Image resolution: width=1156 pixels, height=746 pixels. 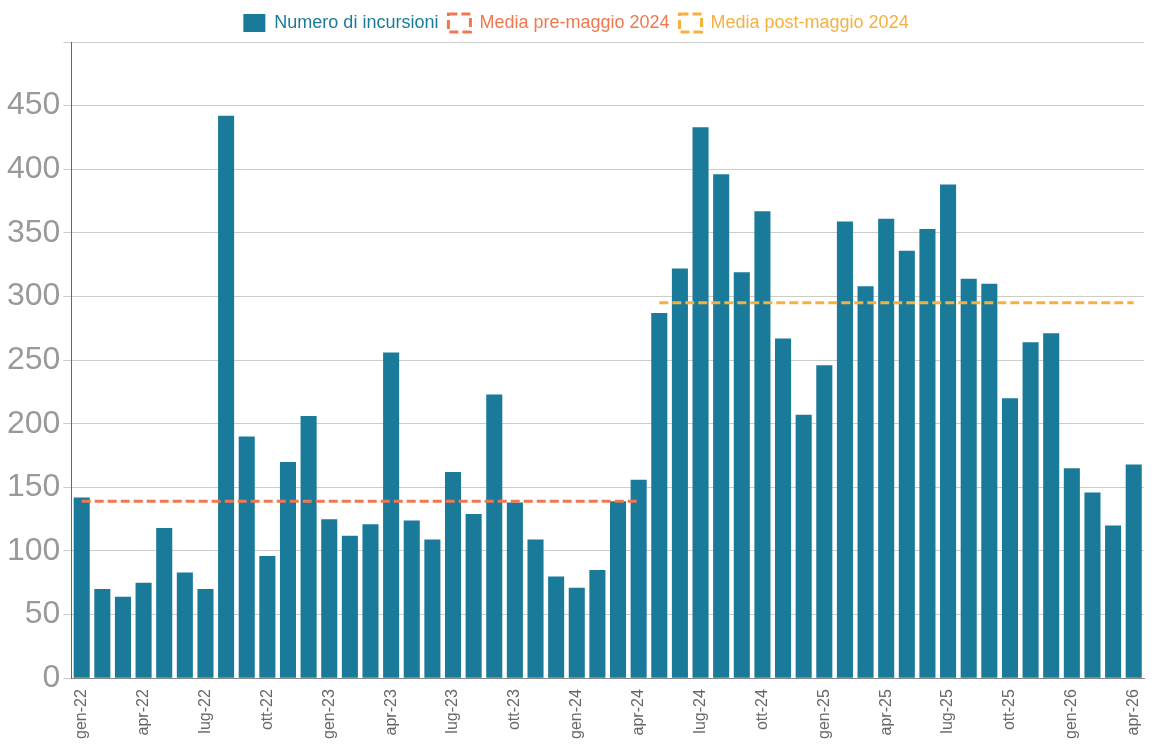 I want to click on x-tick-label: lug-24, so click(x=699, y=711).